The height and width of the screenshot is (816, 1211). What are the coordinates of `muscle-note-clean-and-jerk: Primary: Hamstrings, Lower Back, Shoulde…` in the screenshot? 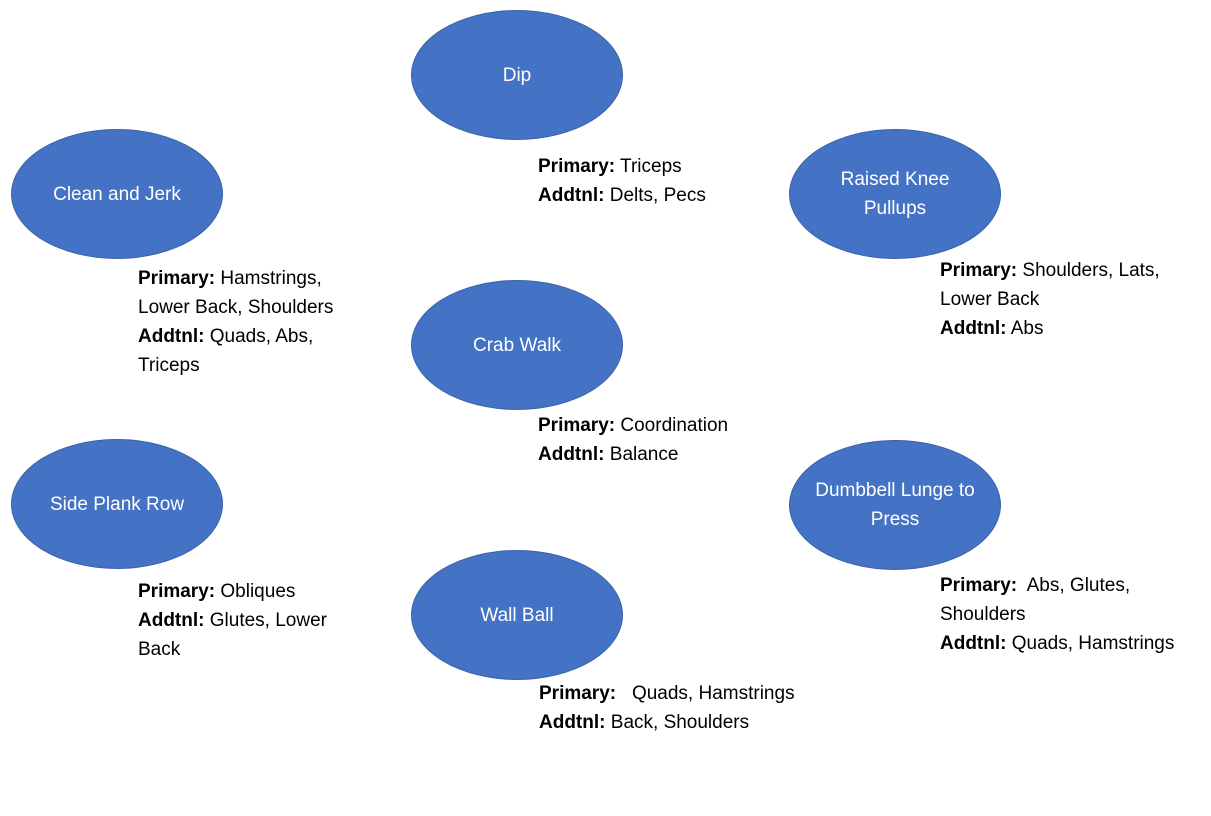 It's located at (254, 322).